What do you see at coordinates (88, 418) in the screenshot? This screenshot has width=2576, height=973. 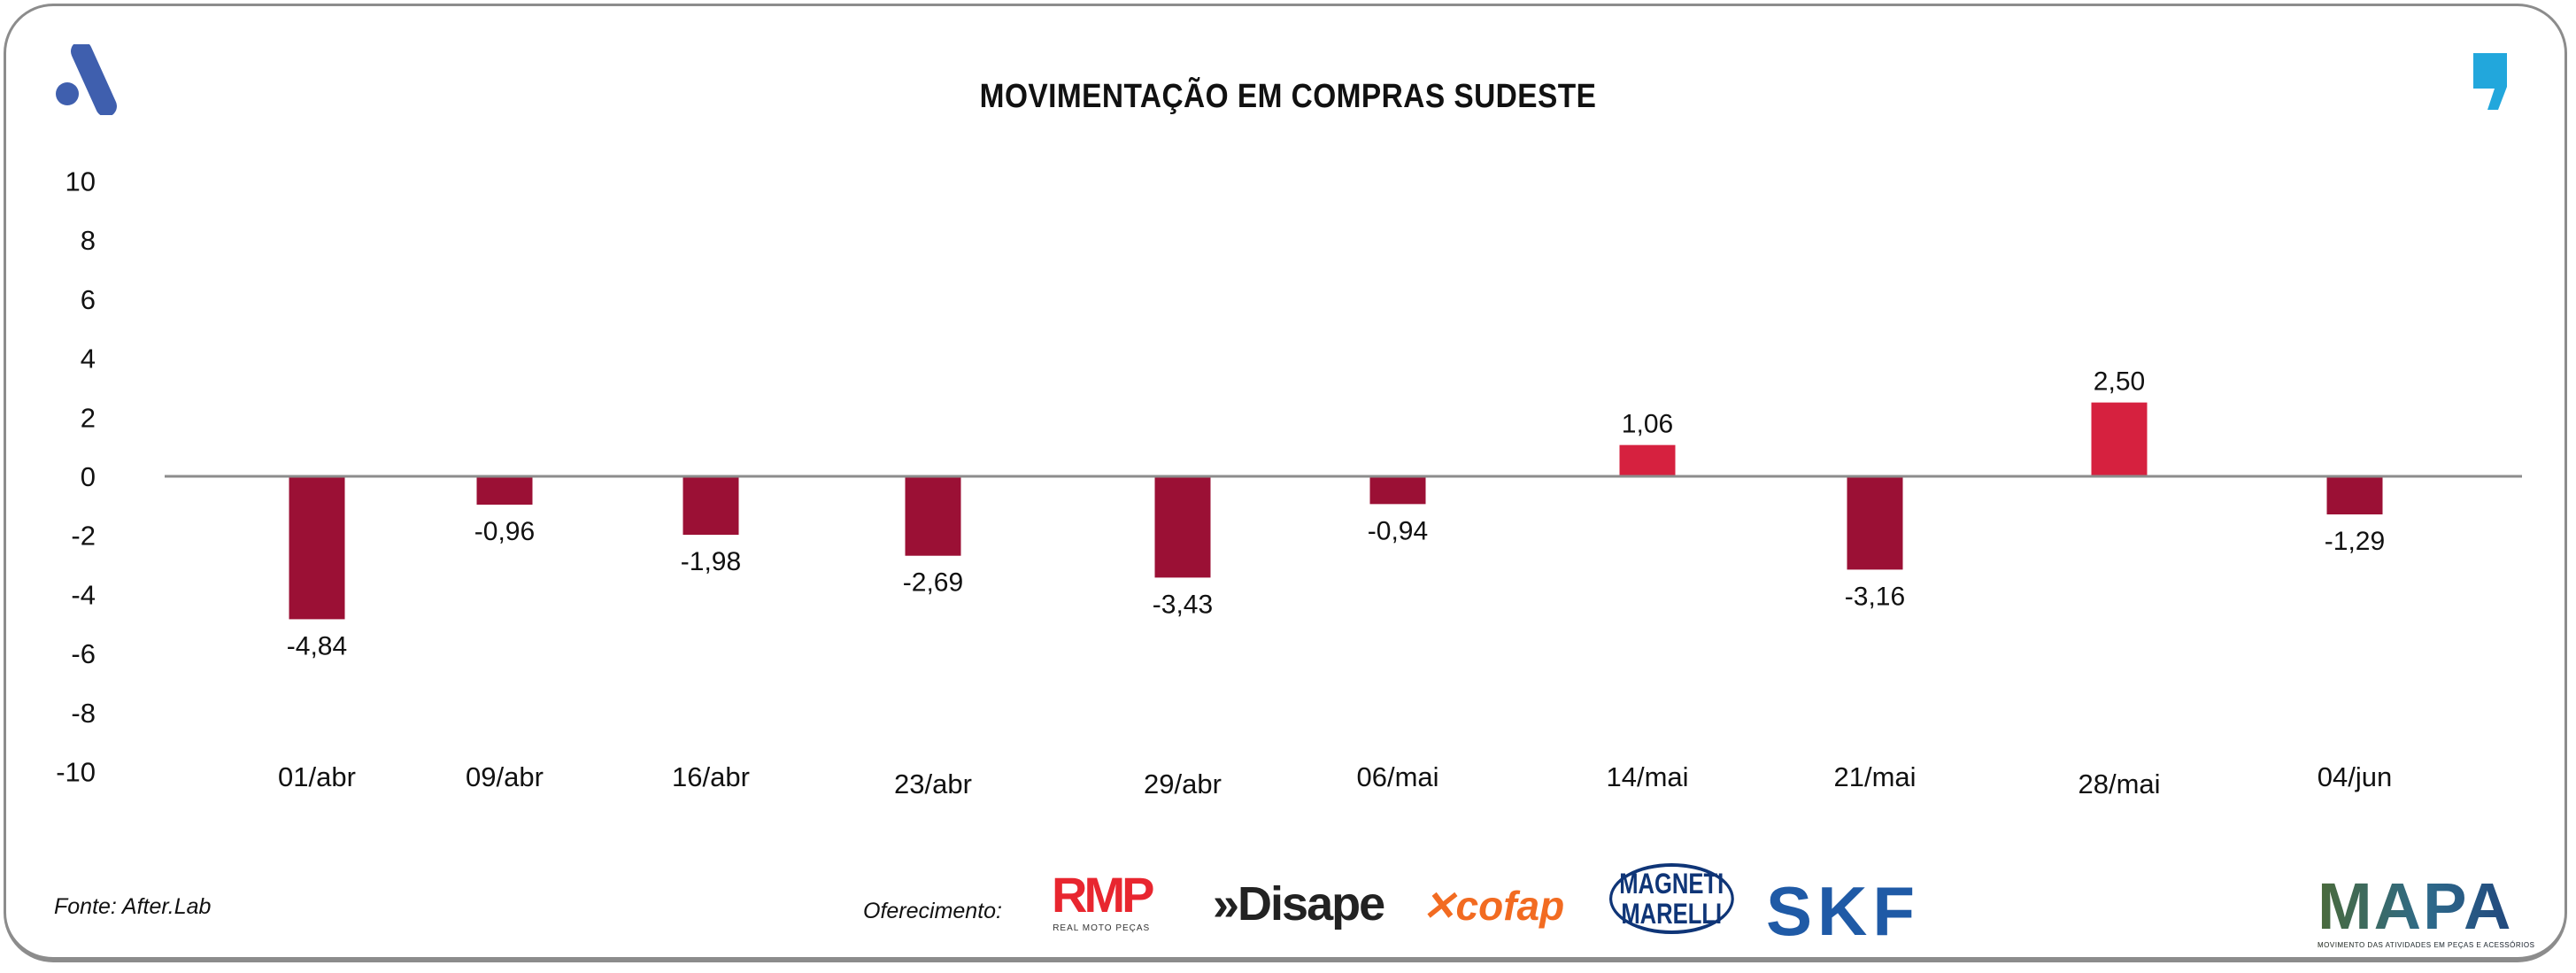 I see `y-tick-label: 2` at bounding box center [88, 418].